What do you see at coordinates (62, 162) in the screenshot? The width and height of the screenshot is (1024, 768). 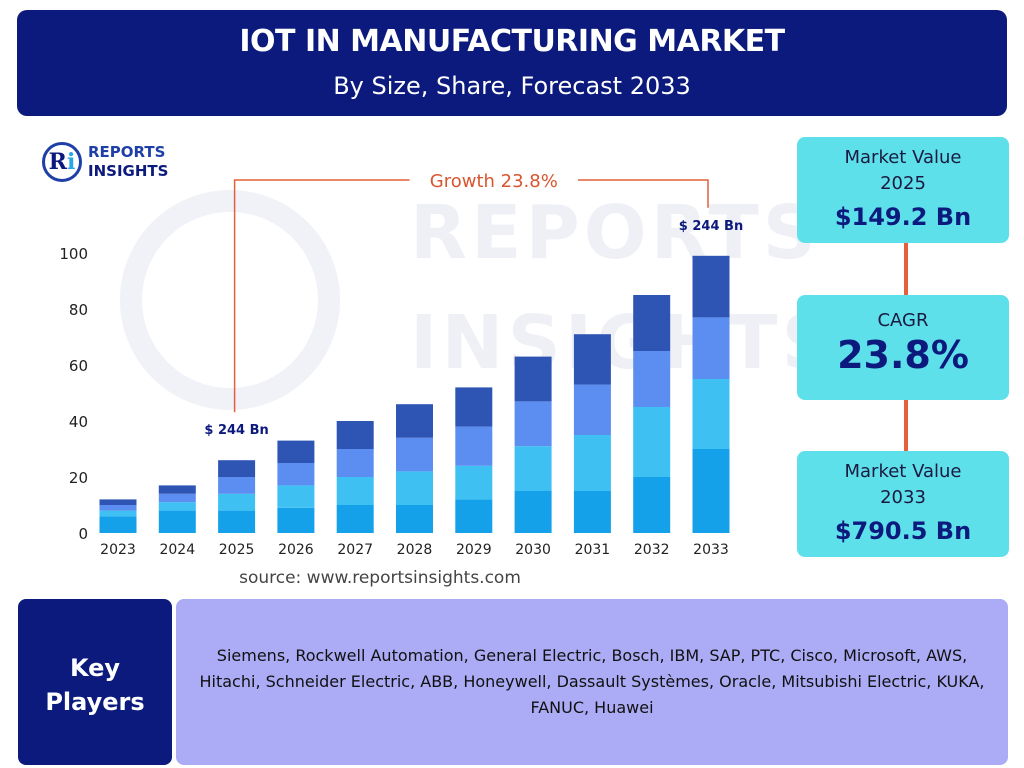 I see `logo-icon: Ri` at bounding box center [62, 162].